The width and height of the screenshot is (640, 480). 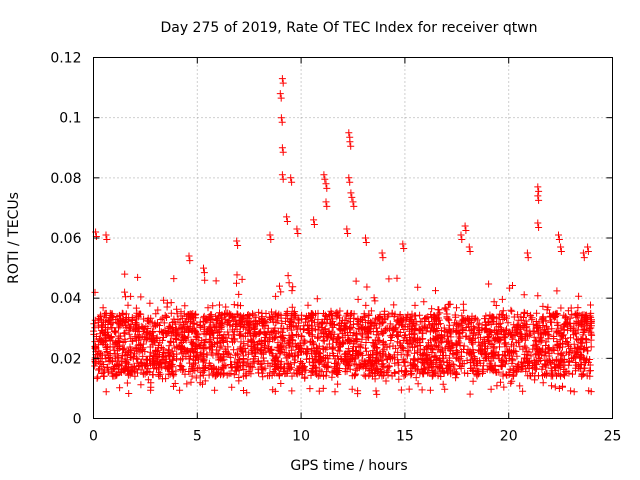 I want to click on y-tick-label: 0.08, so click(x=65, y=179).